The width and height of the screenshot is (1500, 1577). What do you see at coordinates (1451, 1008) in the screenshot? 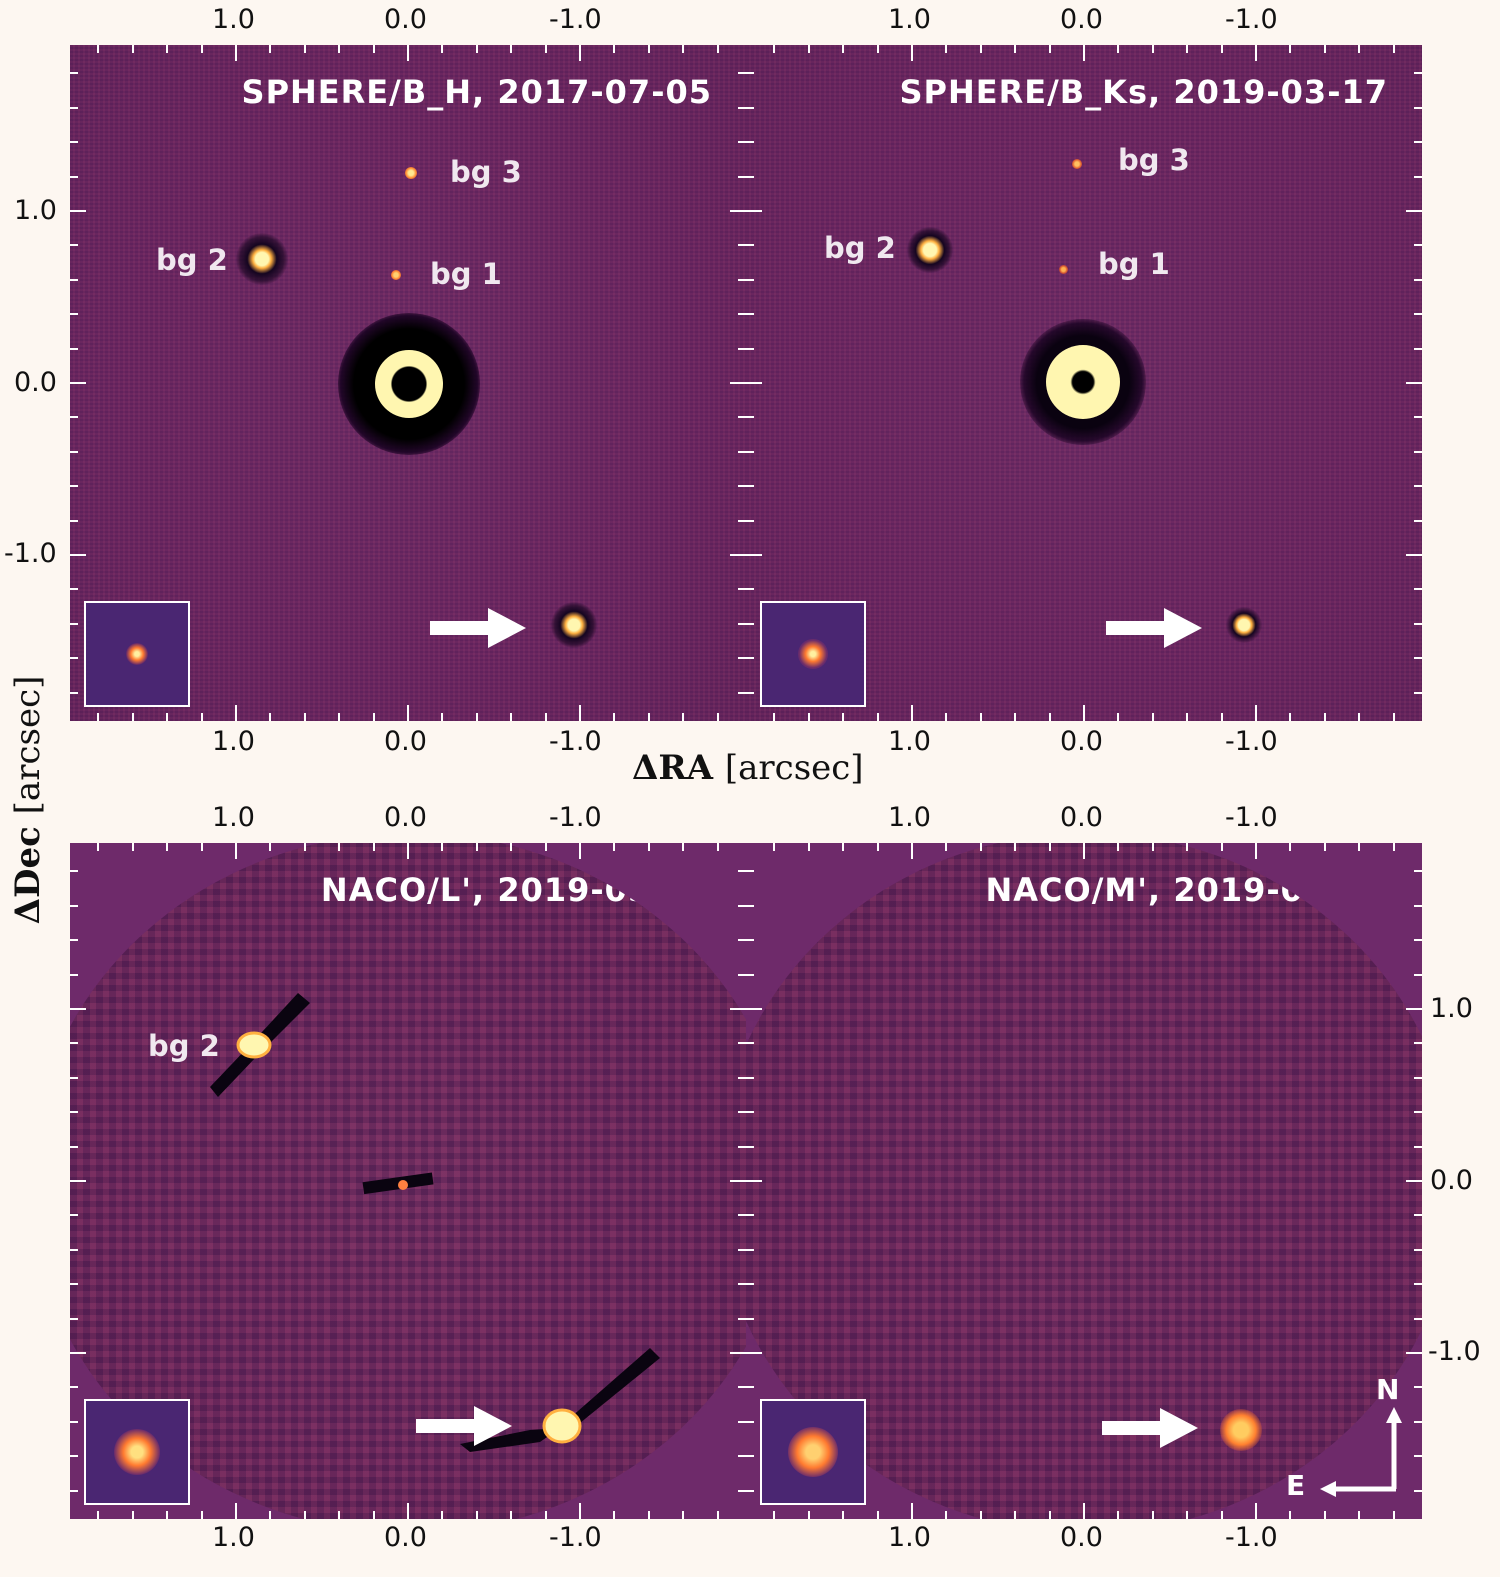
I see `y-tick-label: 1.0` at bounding box center [1451, 1008].